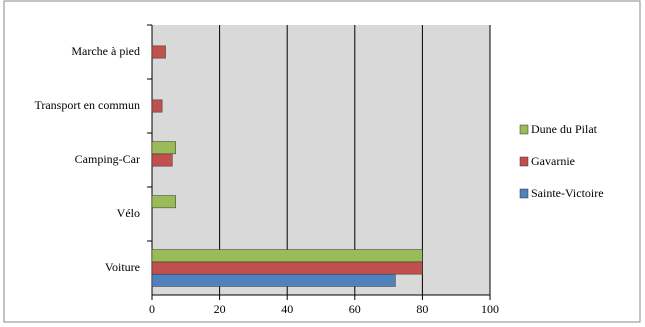  I want to click on x-tick-label: 60, so click(355, 309).